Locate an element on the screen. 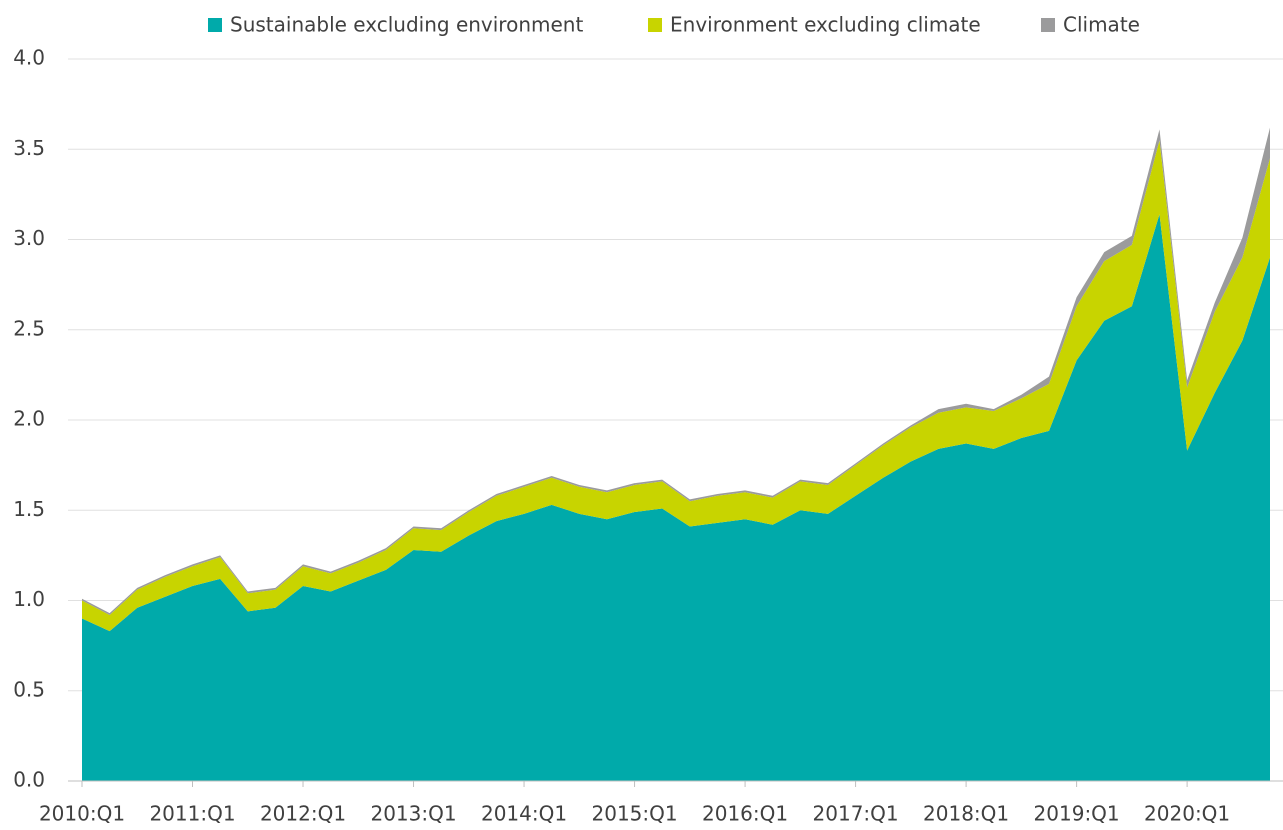 The image size is (1283, 830). y-tick-label: 1.0 is located at coordinates (29, 599).